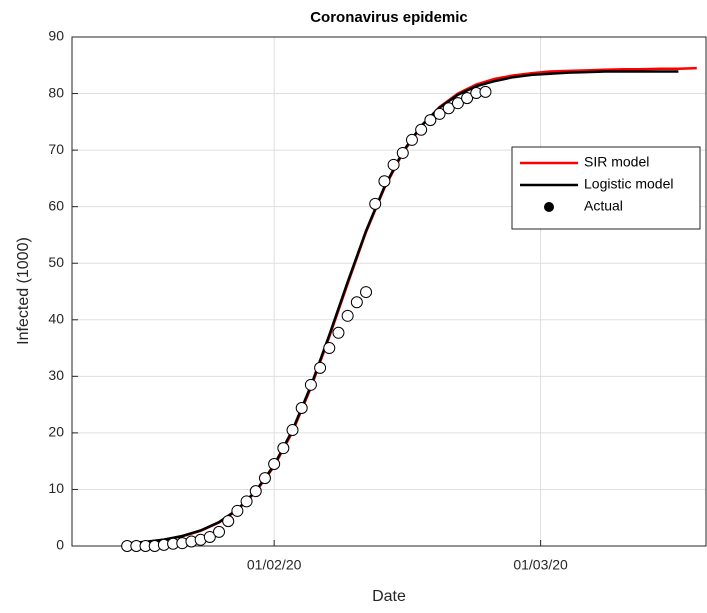 The height and width of the screenshot is (613, 707). I want to click on y-tick-label: 80, so click(56, 92).